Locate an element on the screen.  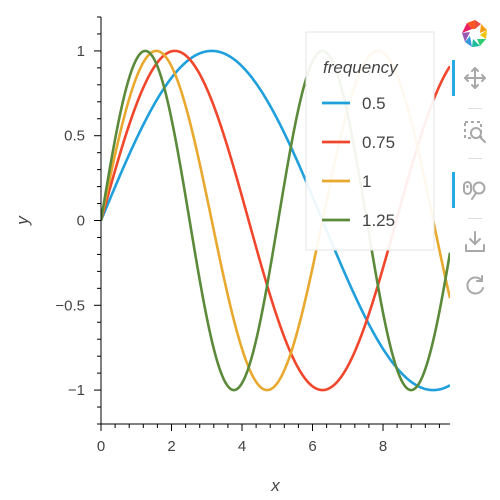
y-axis-label: y is located at coordinates (22, 220).